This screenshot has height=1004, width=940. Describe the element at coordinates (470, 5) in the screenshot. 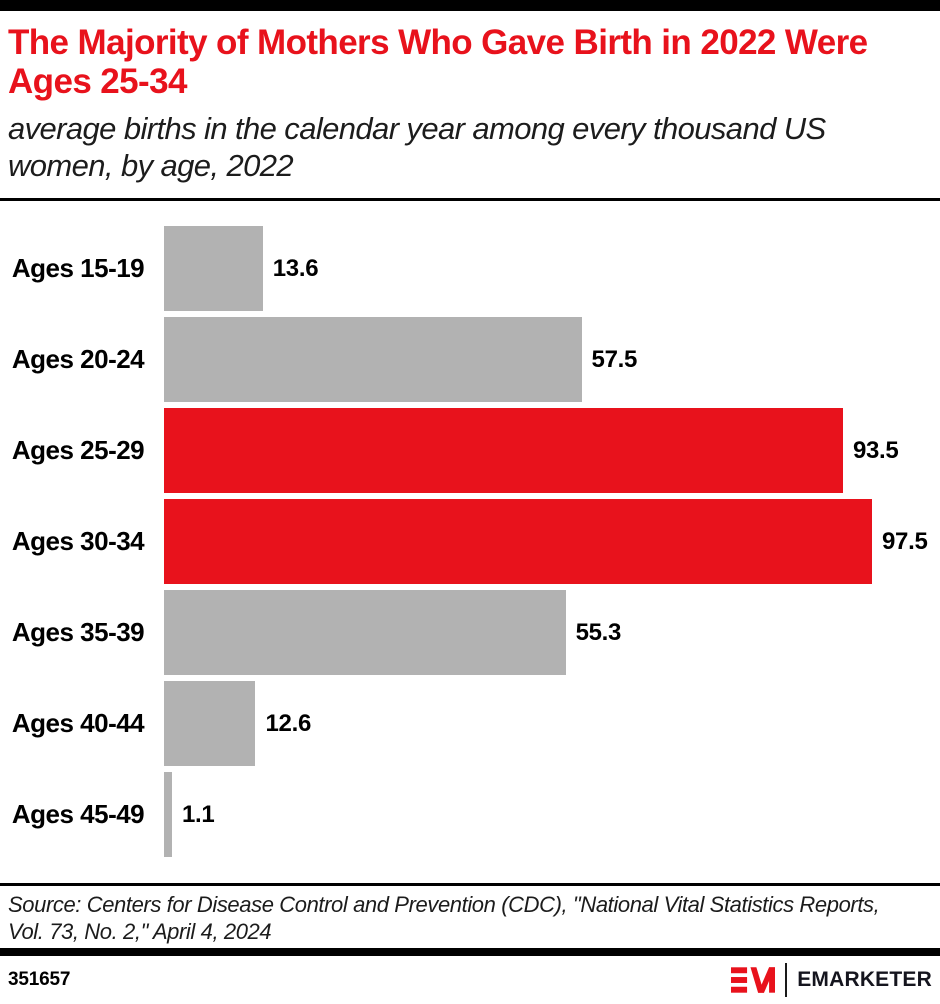

I see `top-black-bar` at that location.